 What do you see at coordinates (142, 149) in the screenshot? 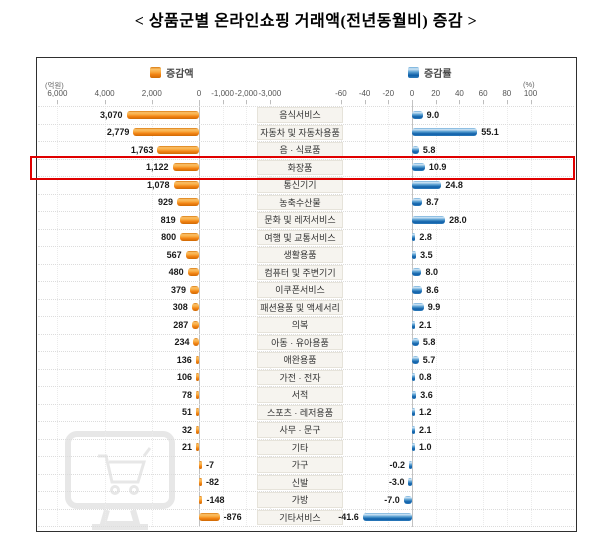
I see `amount-value: 1,763` at bounding box center [142, 149].